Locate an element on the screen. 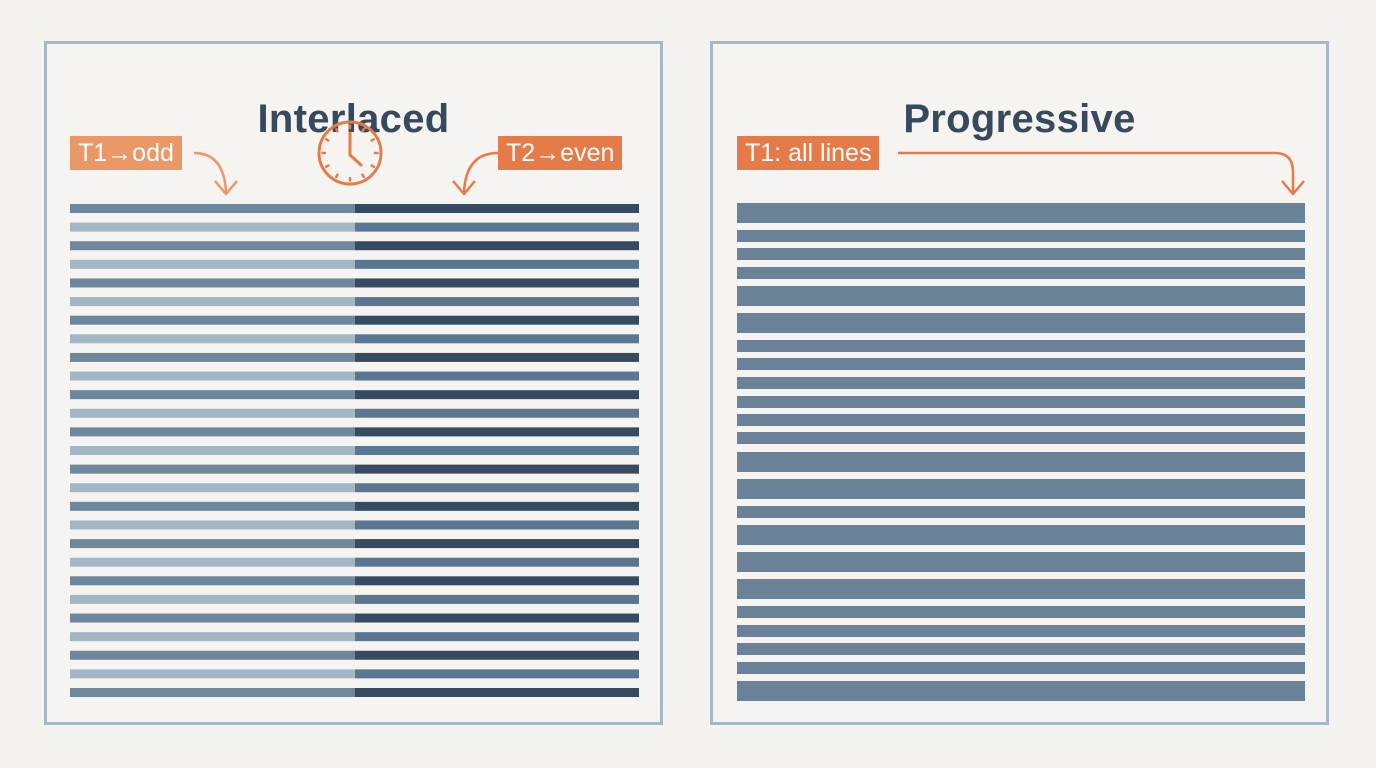  t1-odd-arrowhead is located at coordinates (226, 188).